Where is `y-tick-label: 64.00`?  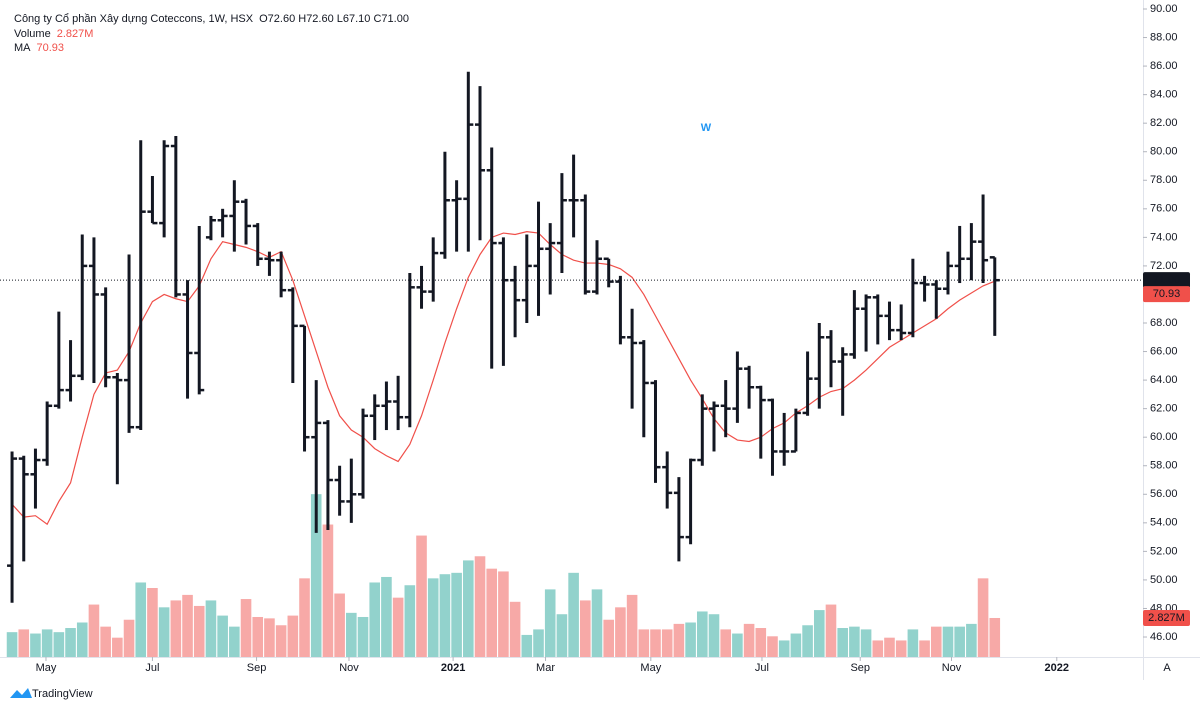 y-tick-label: 64.00 is located at coordinates (1164, 380).